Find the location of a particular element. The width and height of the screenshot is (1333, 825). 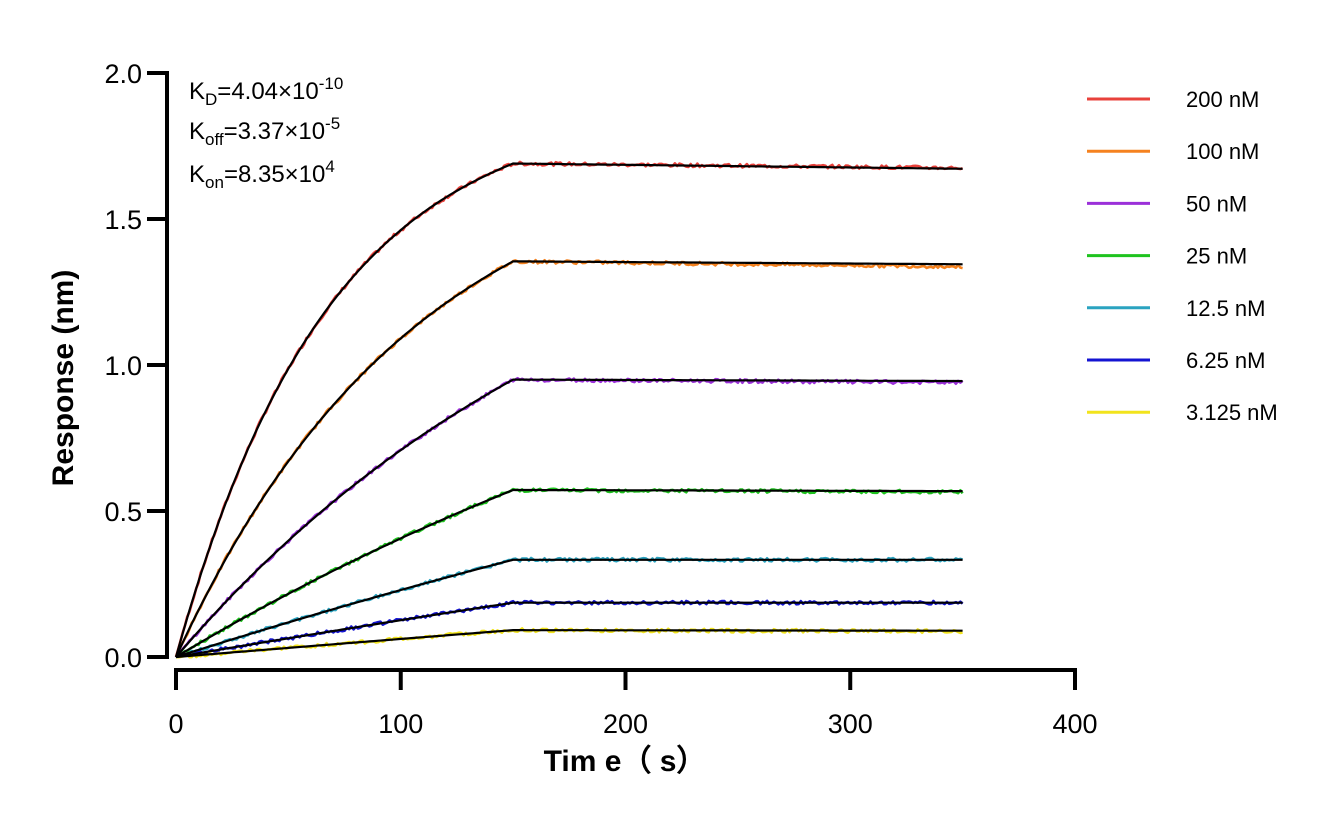

y-tick-label: 0.0 is located at coordinates (123, 658).